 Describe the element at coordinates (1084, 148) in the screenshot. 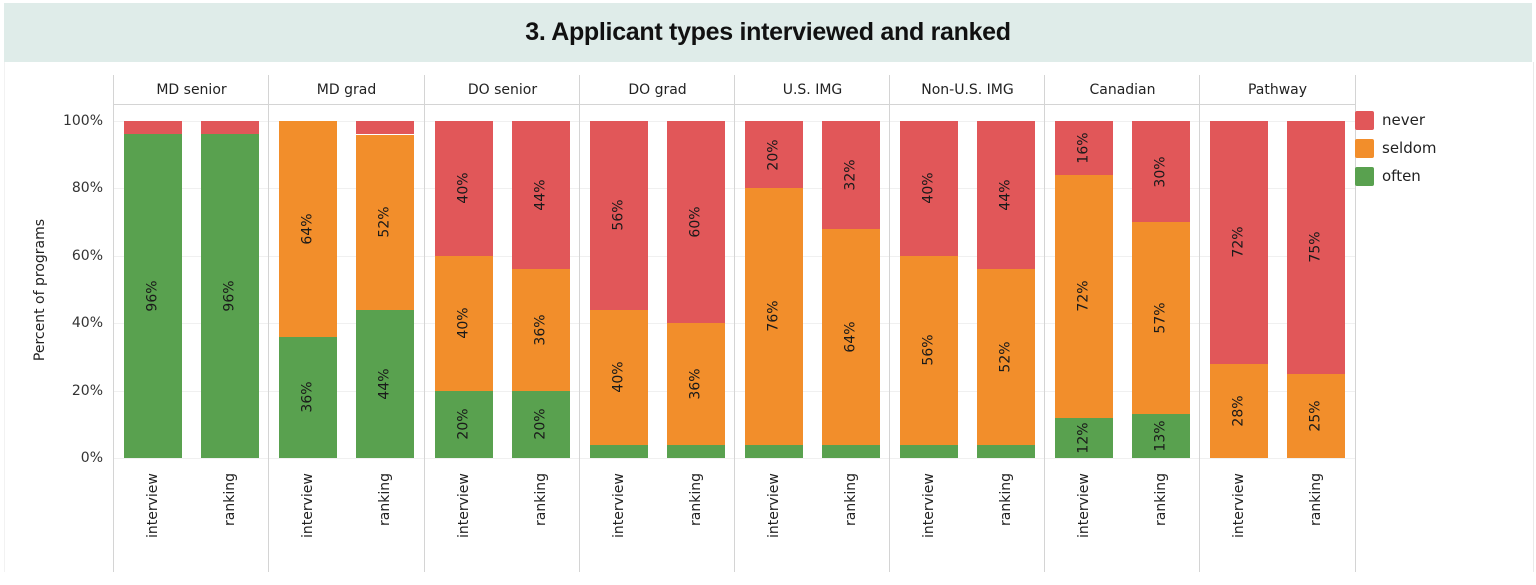

I see `bar-segment-never: 16%` at that location.